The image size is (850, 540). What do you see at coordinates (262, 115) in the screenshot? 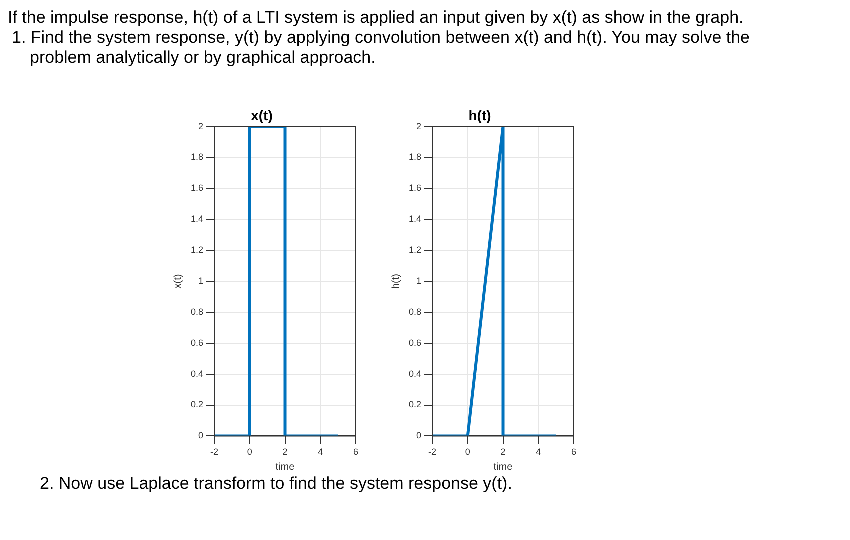
I see `chart-title: x(t)` at bounding box center [262, 115].